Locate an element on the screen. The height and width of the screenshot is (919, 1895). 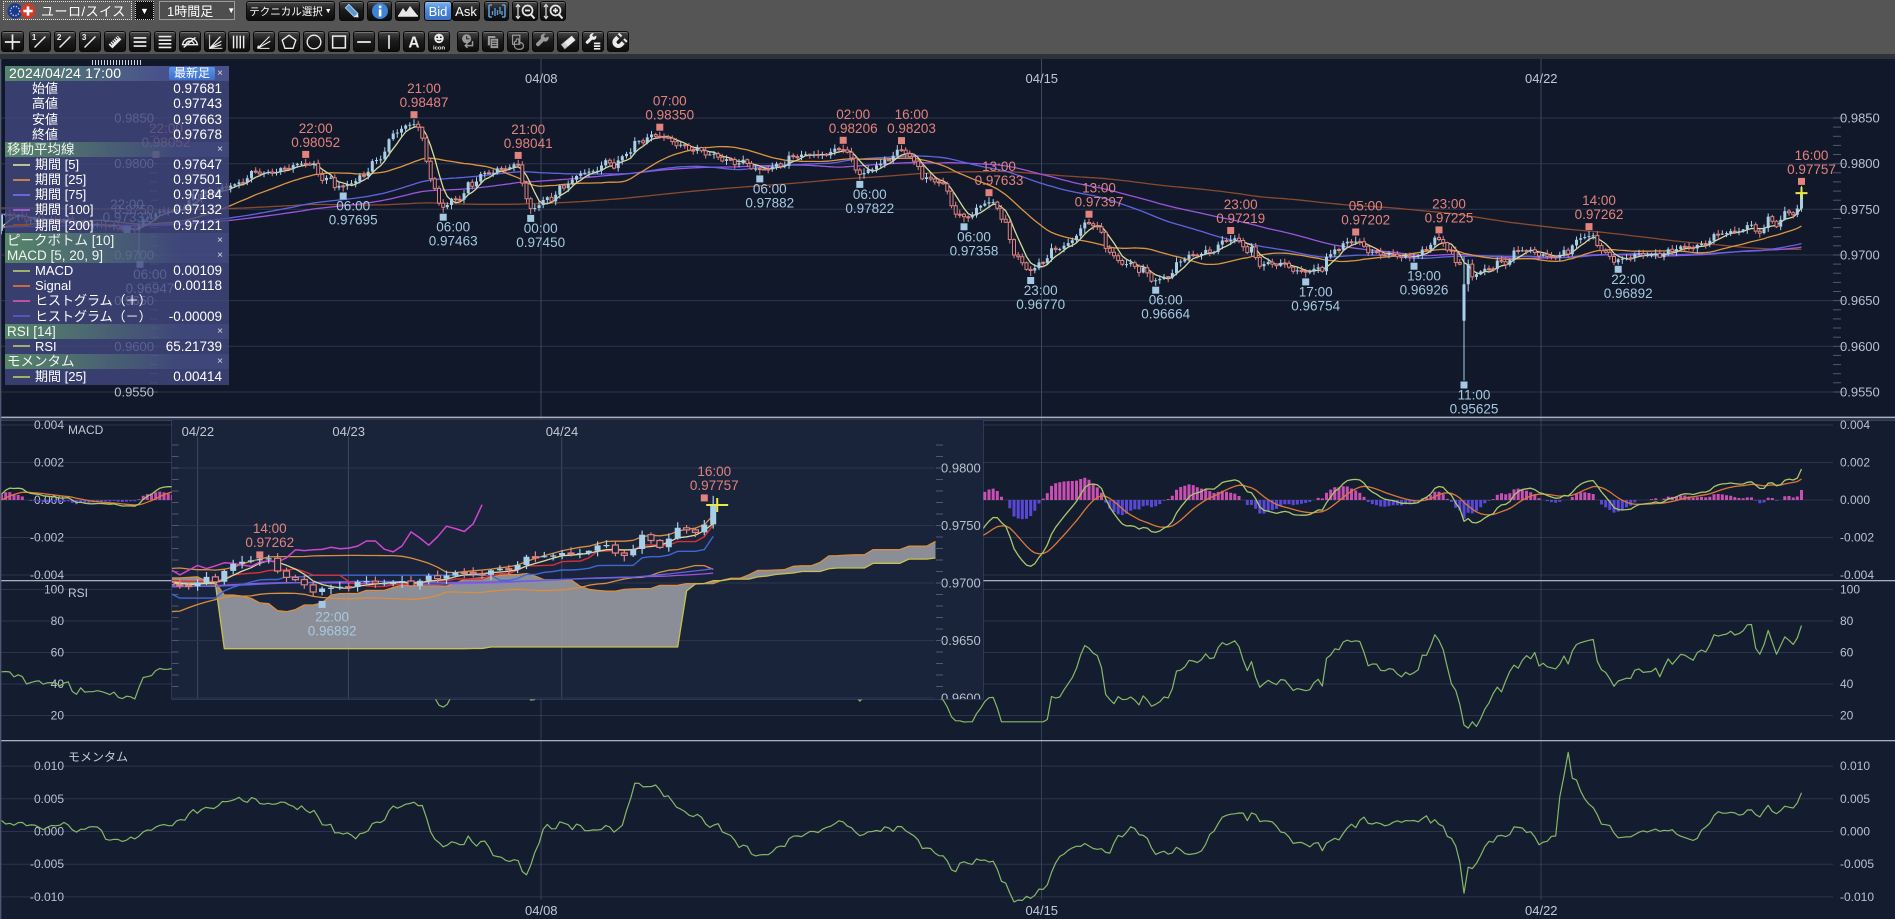
svg-text: 0.97397 is located at coordinates (1099, 202).